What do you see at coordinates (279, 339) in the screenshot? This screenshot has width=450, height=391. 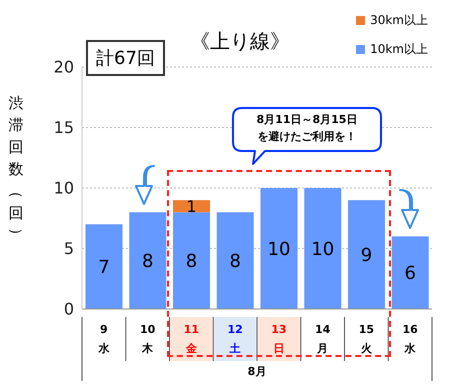 I see `x-tick-label: 13 日` at bounding box center [279, 339].